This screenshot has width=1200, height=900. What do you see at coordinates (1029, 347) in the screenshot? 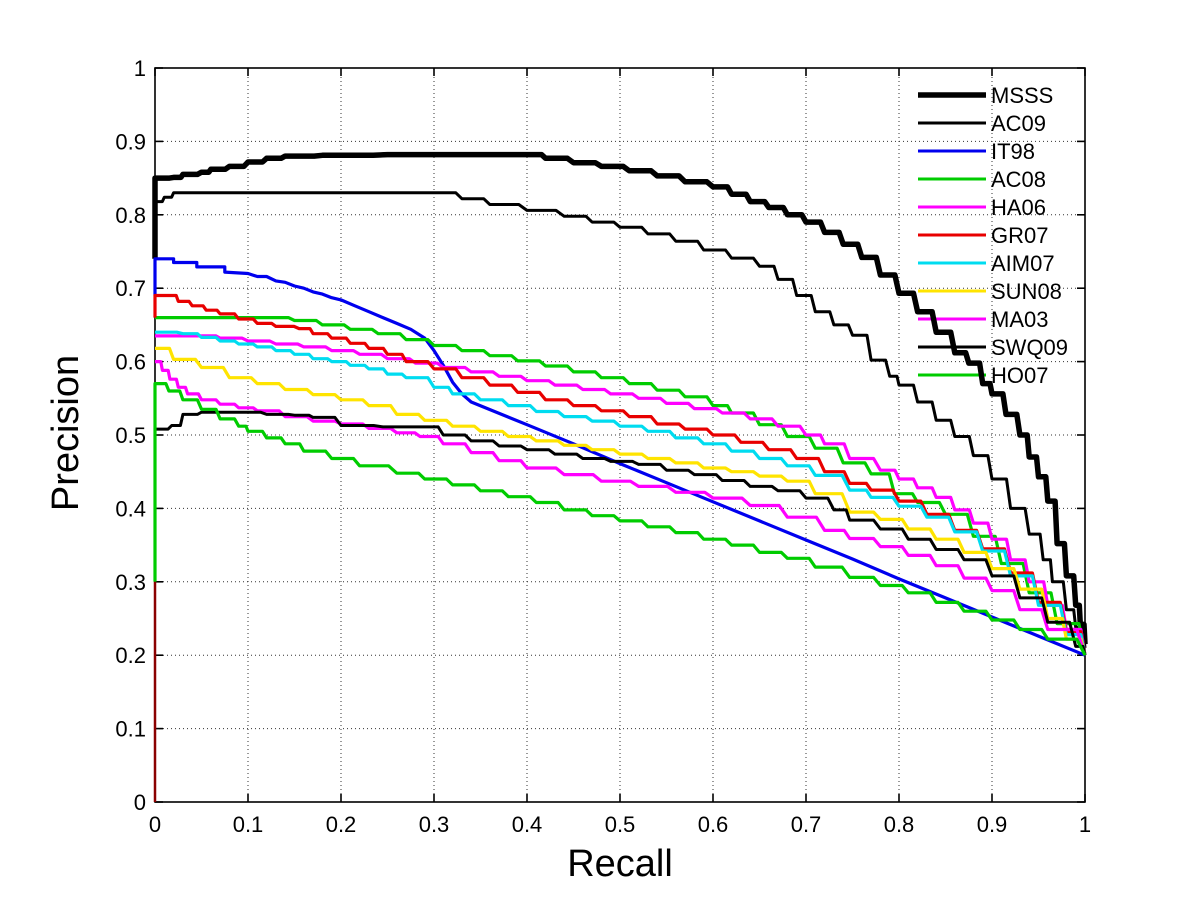
I see `legend-label-SWQ09: SWQ09` at bounding box center [1029, 347].